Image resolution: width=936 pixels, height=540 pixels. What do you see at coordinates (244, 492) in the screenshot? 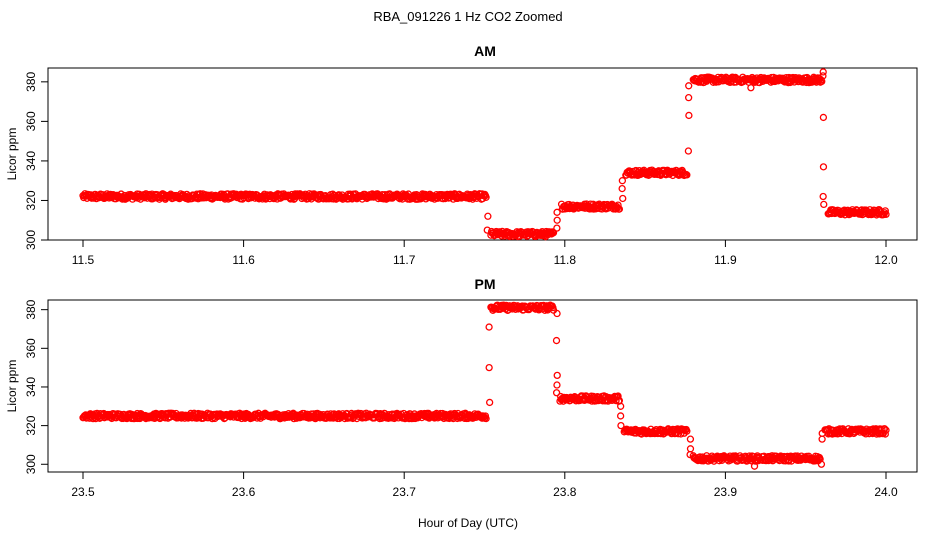
I see `x-tick-label: 23.6` at bounding box center [244, 492].